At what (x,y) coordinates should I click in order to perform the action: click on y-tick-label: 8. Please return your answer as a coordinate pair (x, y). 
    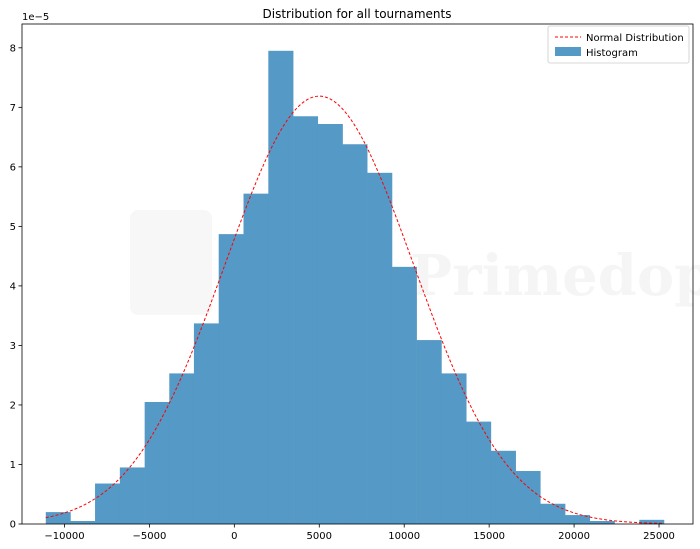
    Looking at the image, I should click on (13, 48).